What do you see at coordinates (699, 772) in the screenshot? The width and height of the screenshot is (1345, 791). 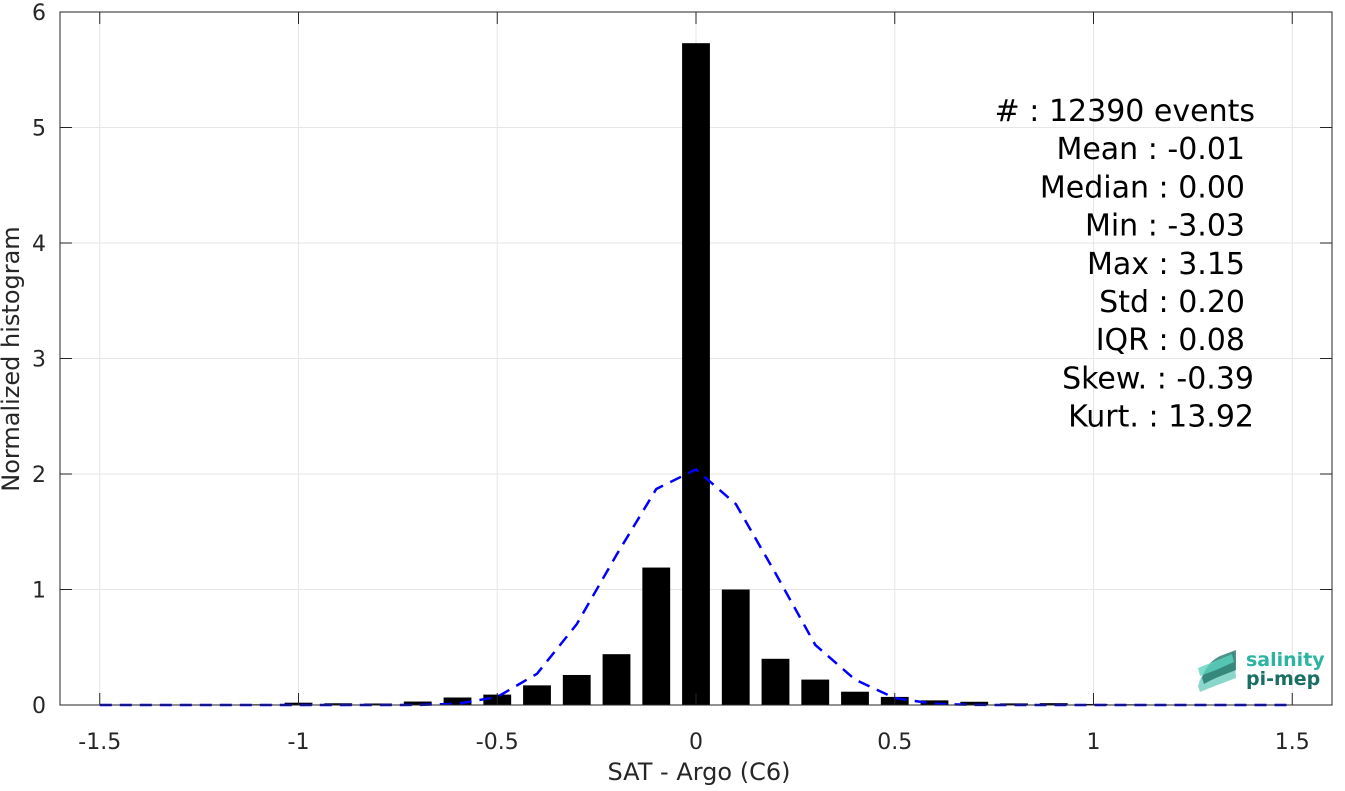 I see `x-axis-label: SAT - Argo (C6)` at bounding box center [699, 772].